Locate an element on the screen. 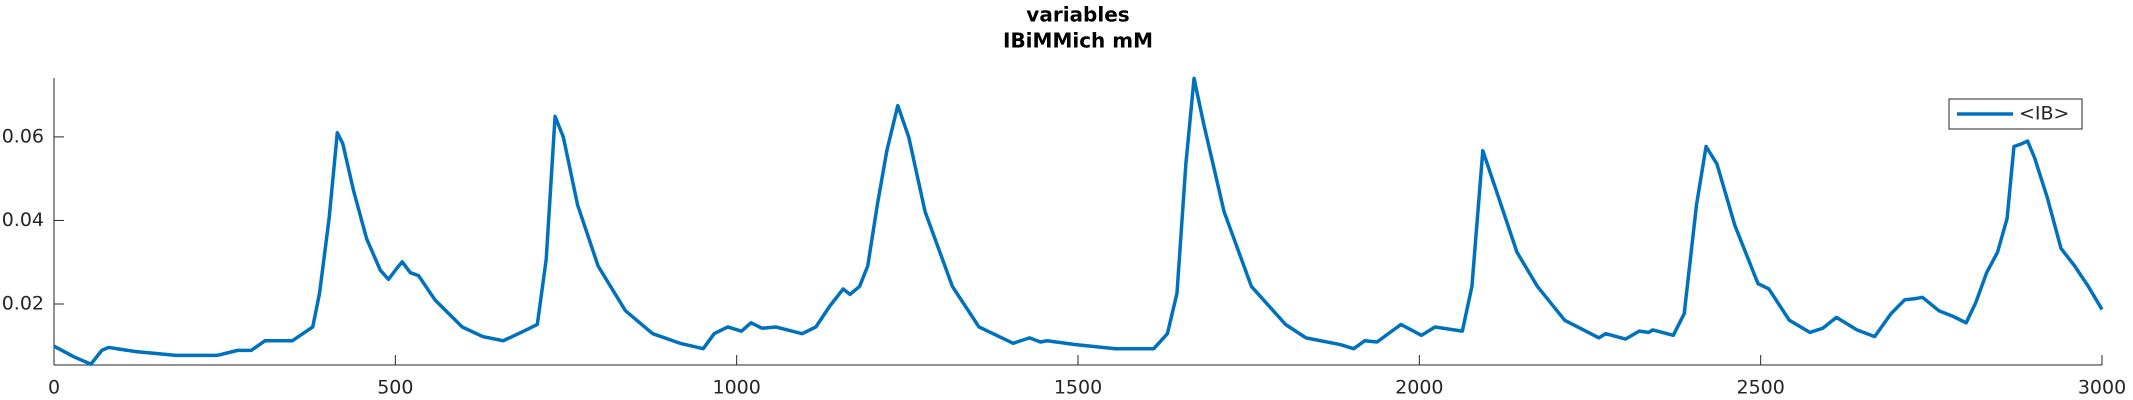 This screenshot has width=2133, height=400. chart-subtitle: IBiMMich mM is located at coordinates (1078, 41).